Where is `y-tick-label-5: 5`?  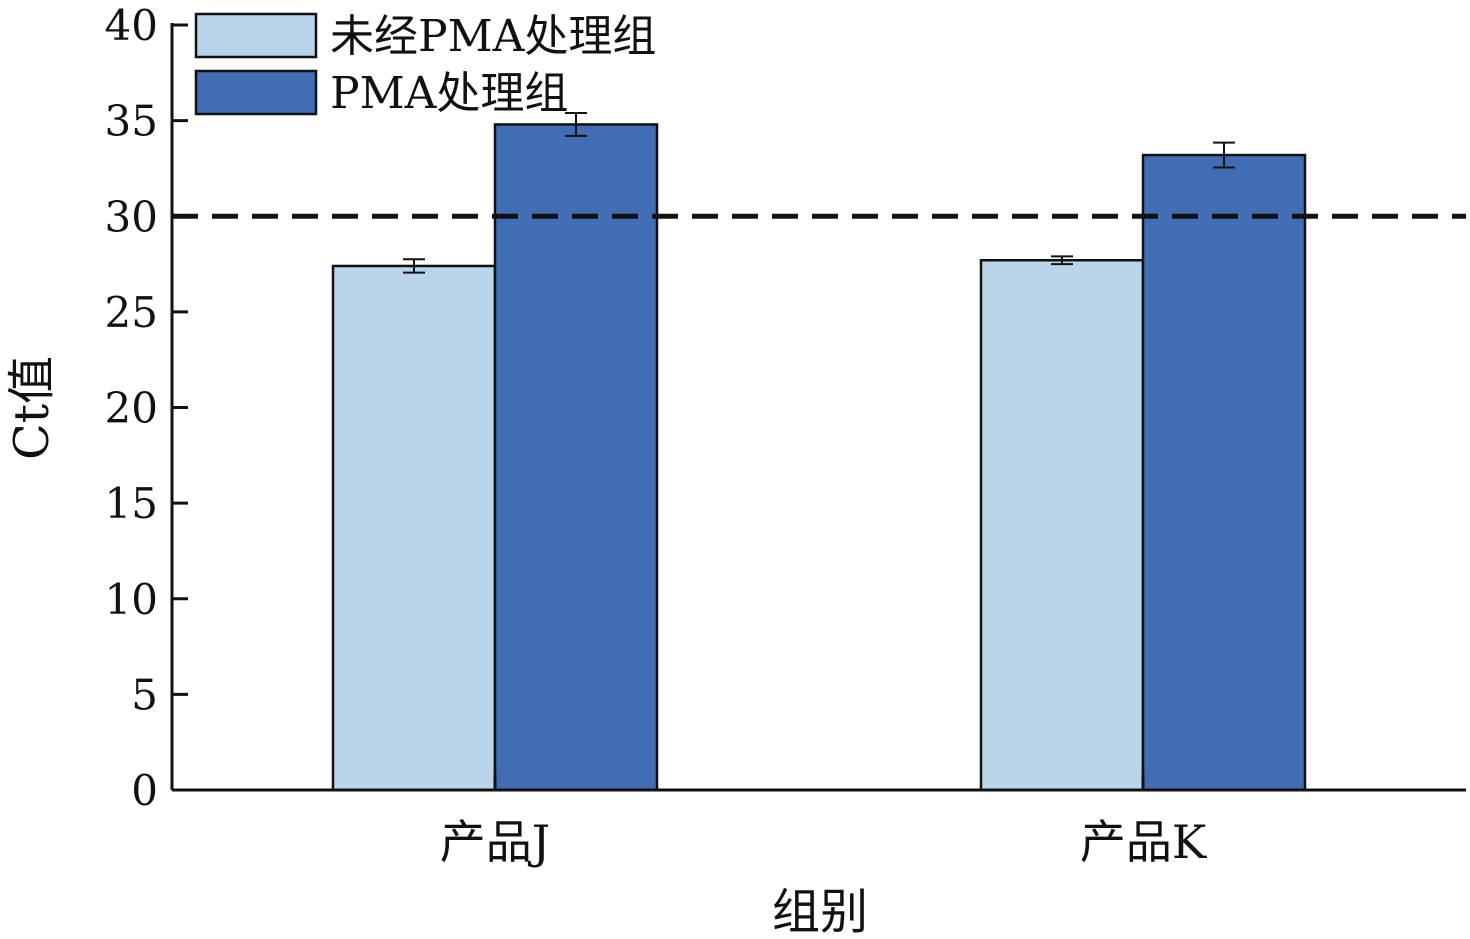 y-tick-label-5: 5 is located at coordinates (144, 694).